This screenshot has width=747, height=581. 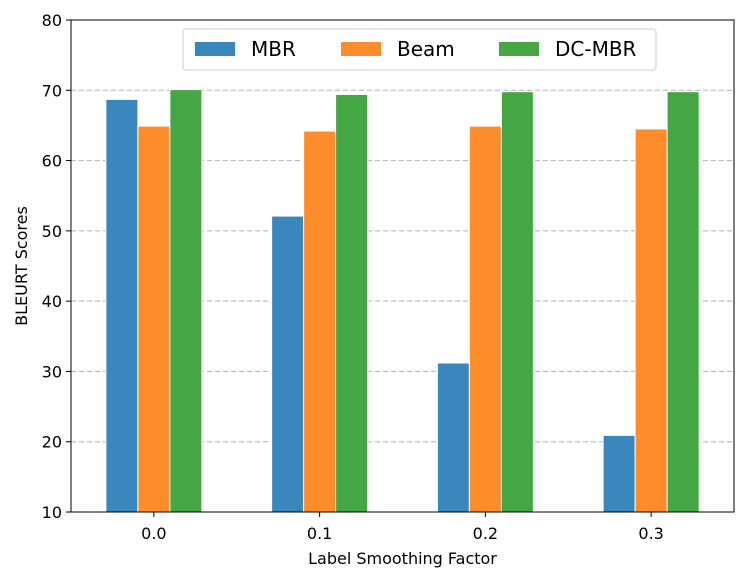 I want to click on y-tick-label: 20, so click(x=52, y=442).